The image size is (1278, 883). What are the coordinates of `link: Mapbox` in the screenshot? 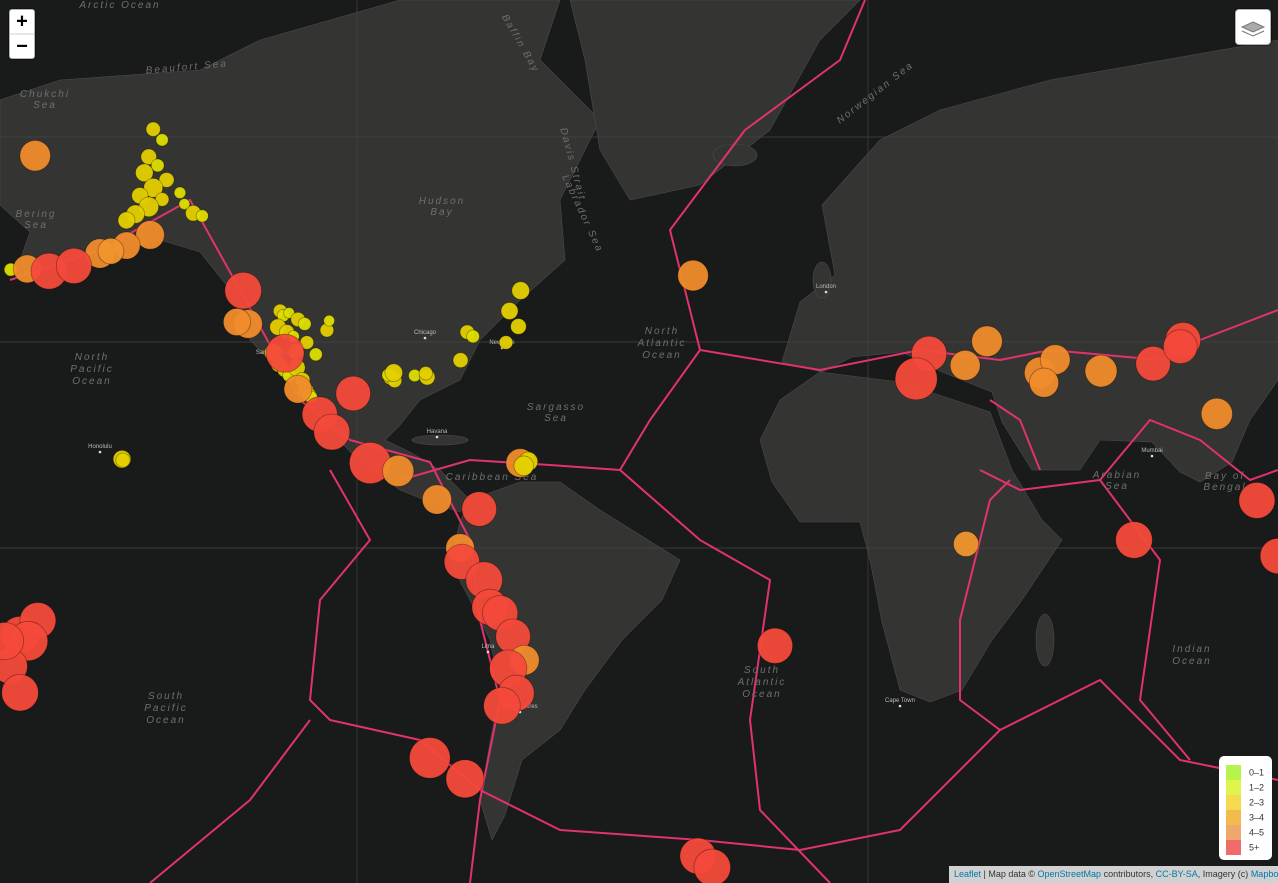 It's located at (1264, 874).